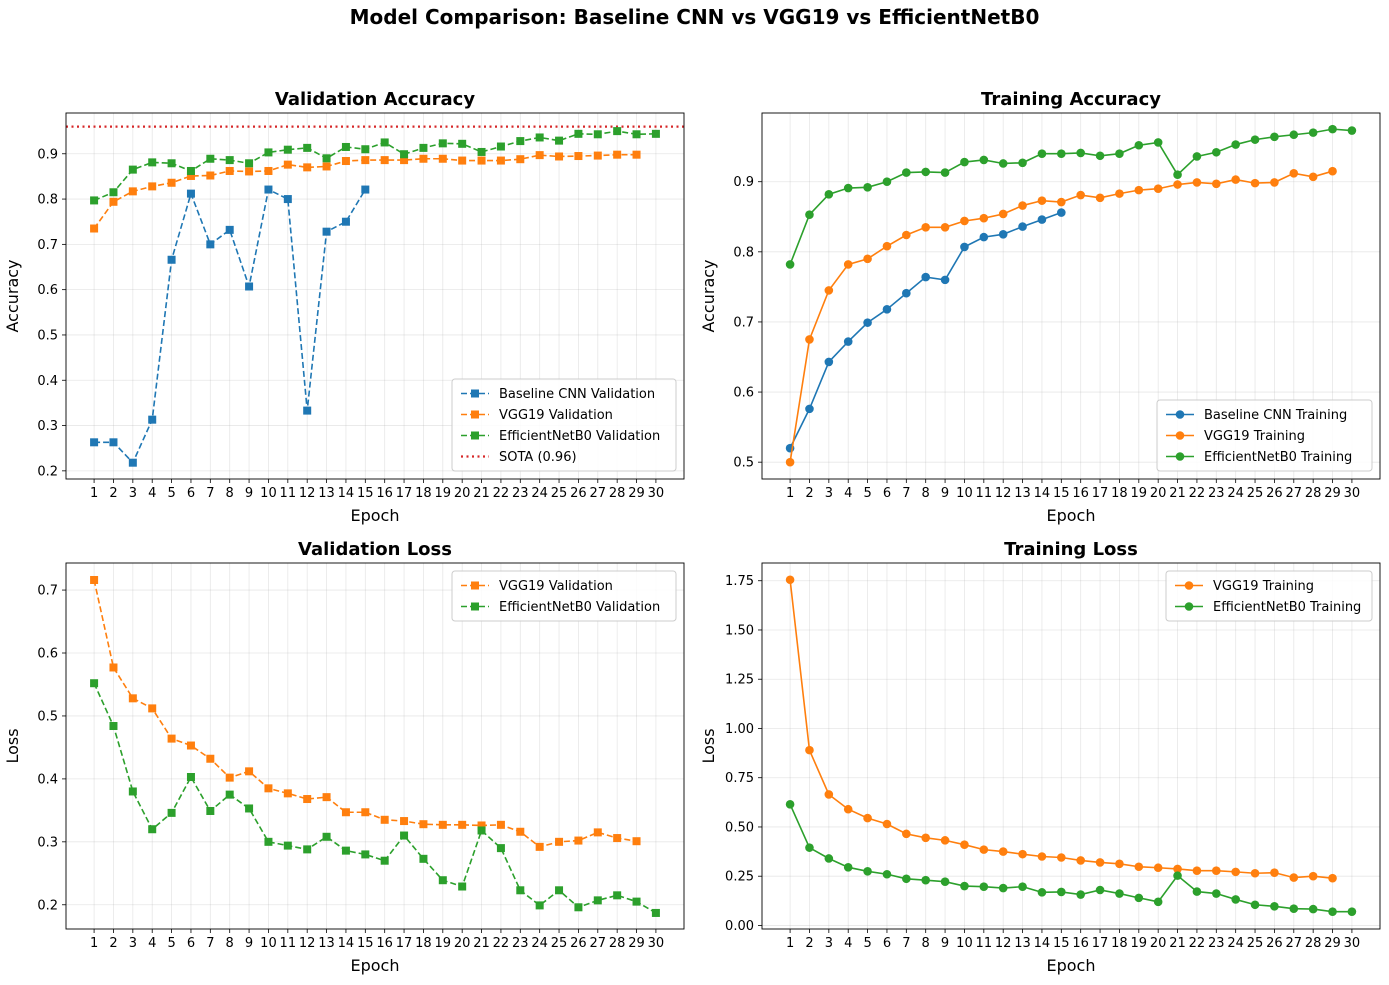 This screenshot has height=985, width=1389. What do you see at coordinates (1274, 943) in the screenshot?
I see `x-tick-label: 26` at bounding box center [1274, 943].